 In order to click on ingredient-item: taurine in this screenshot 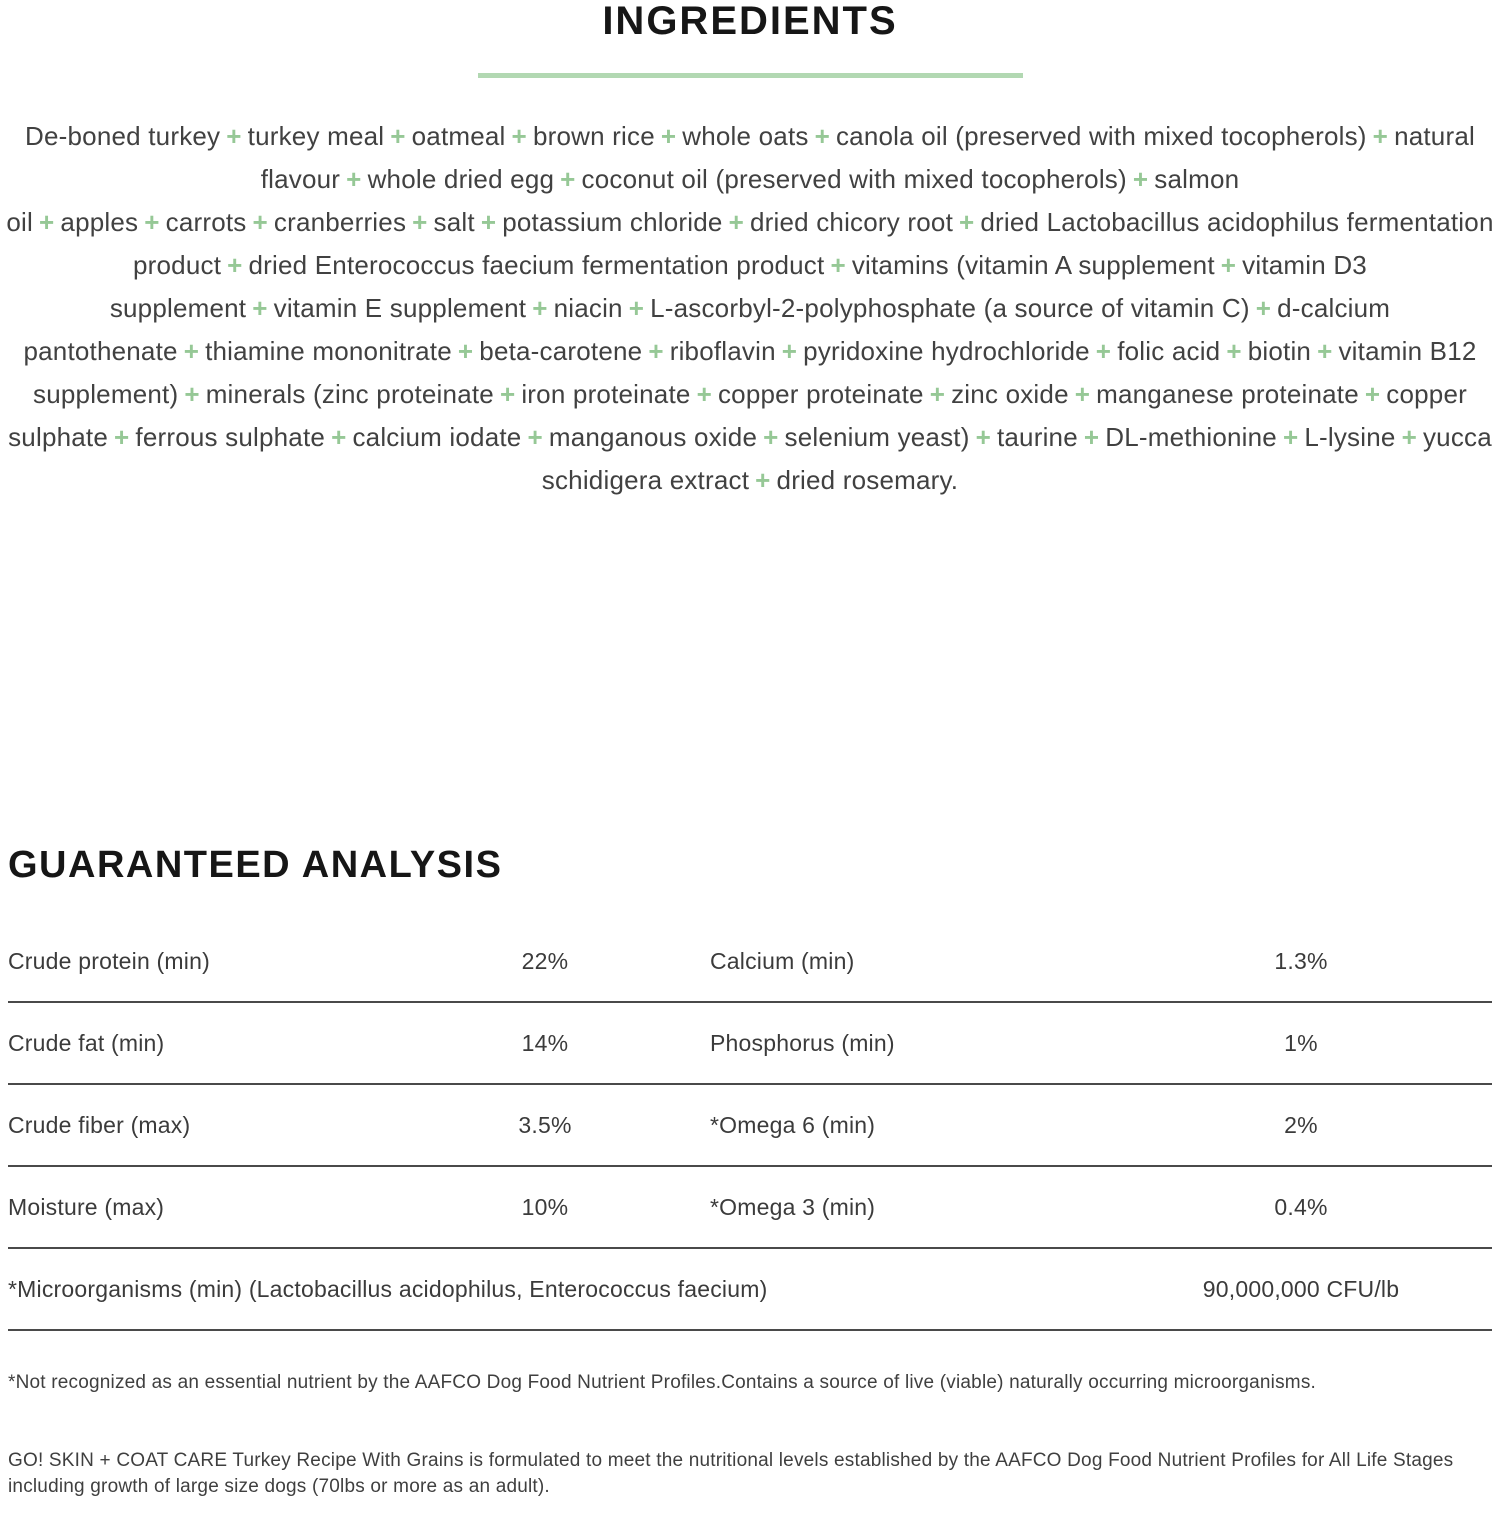, I will do `click(1037, 437)`.